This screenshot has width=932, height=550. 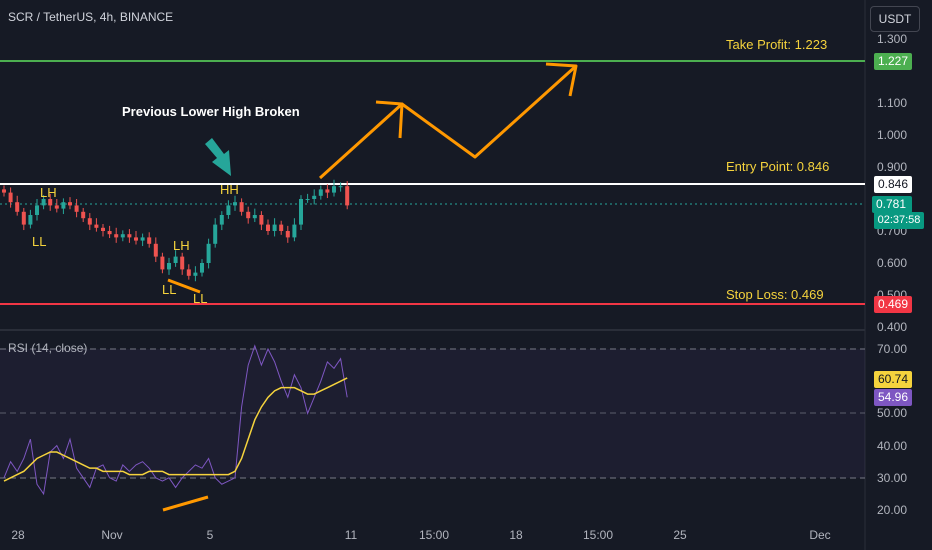 What do you see at coordinates (893, 304) in the screenshot?
I see `stop-loss-badge: 0.469` at bounding box center [893, 304].